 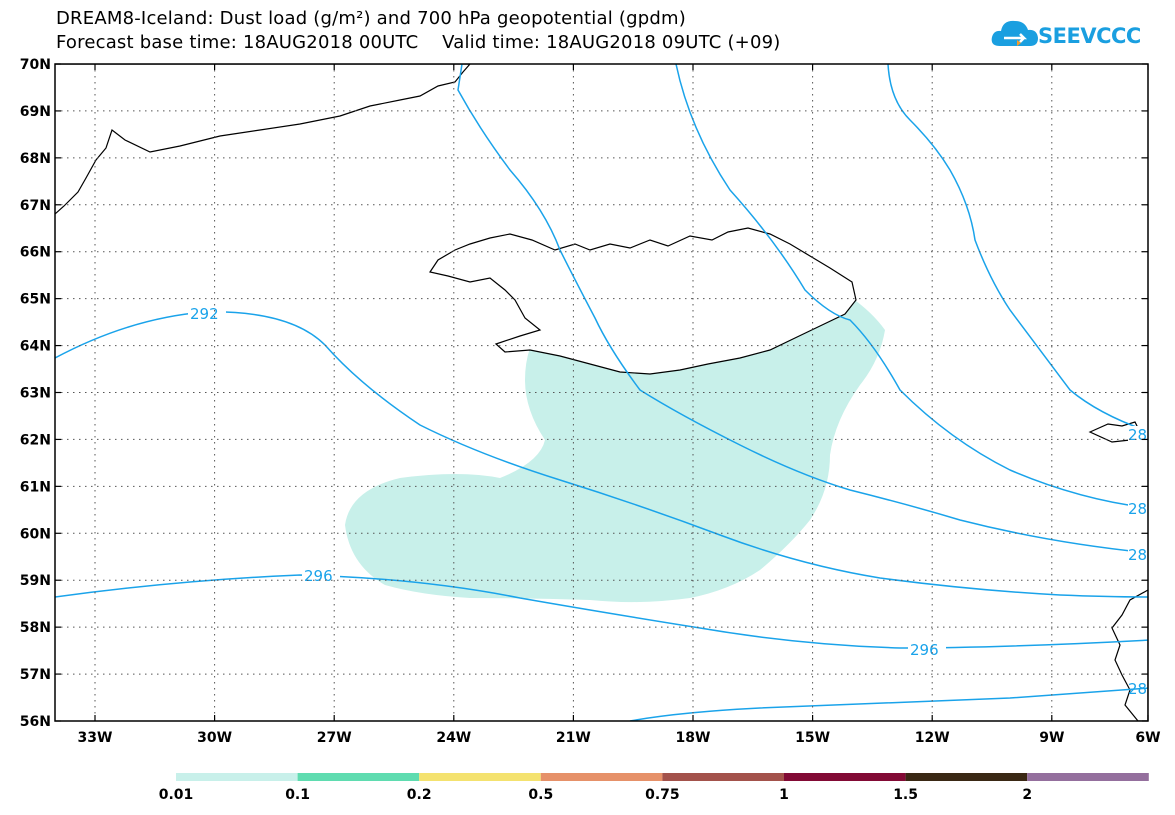 I want to click on latitude-label: 58N, so click(x=35, y=628).